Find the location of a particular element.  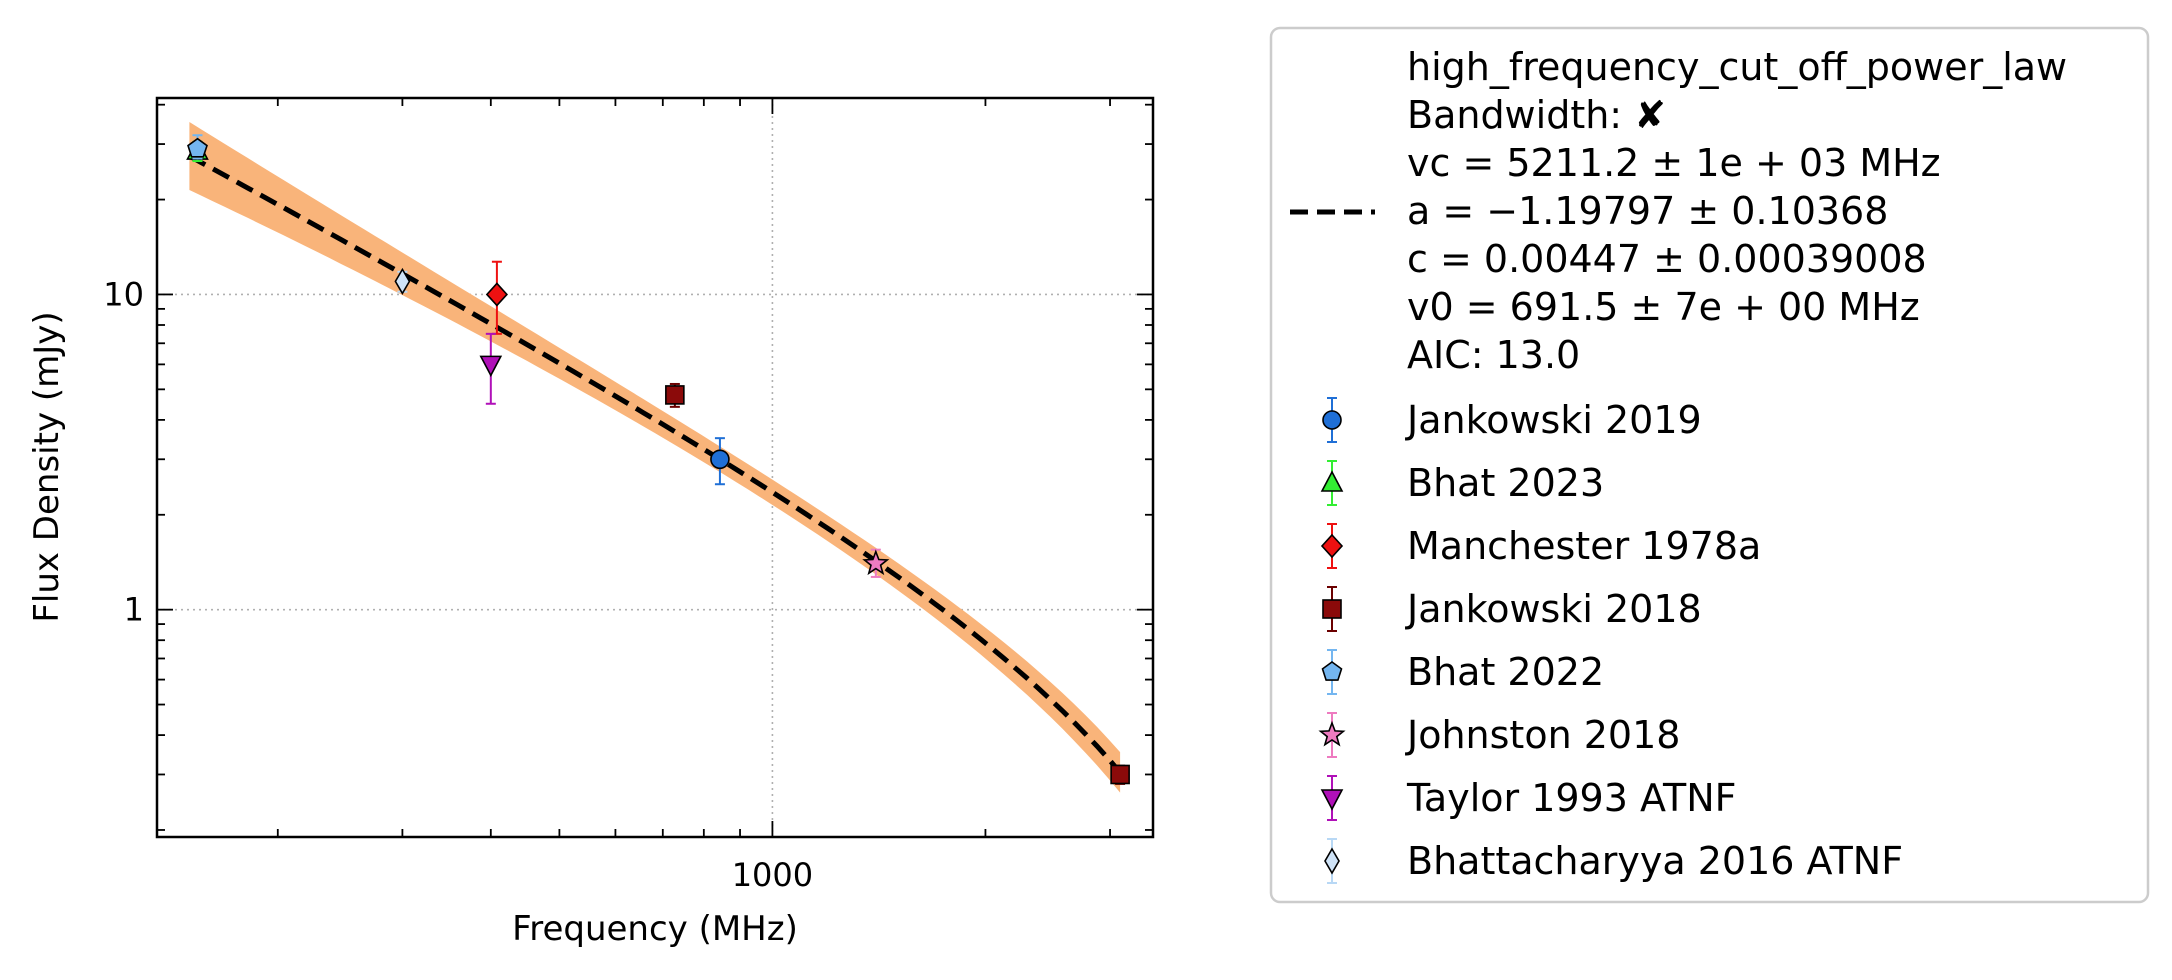

legend-label: Bhattacharyya 2016 ATNF is located at coordinates (1655, 861).